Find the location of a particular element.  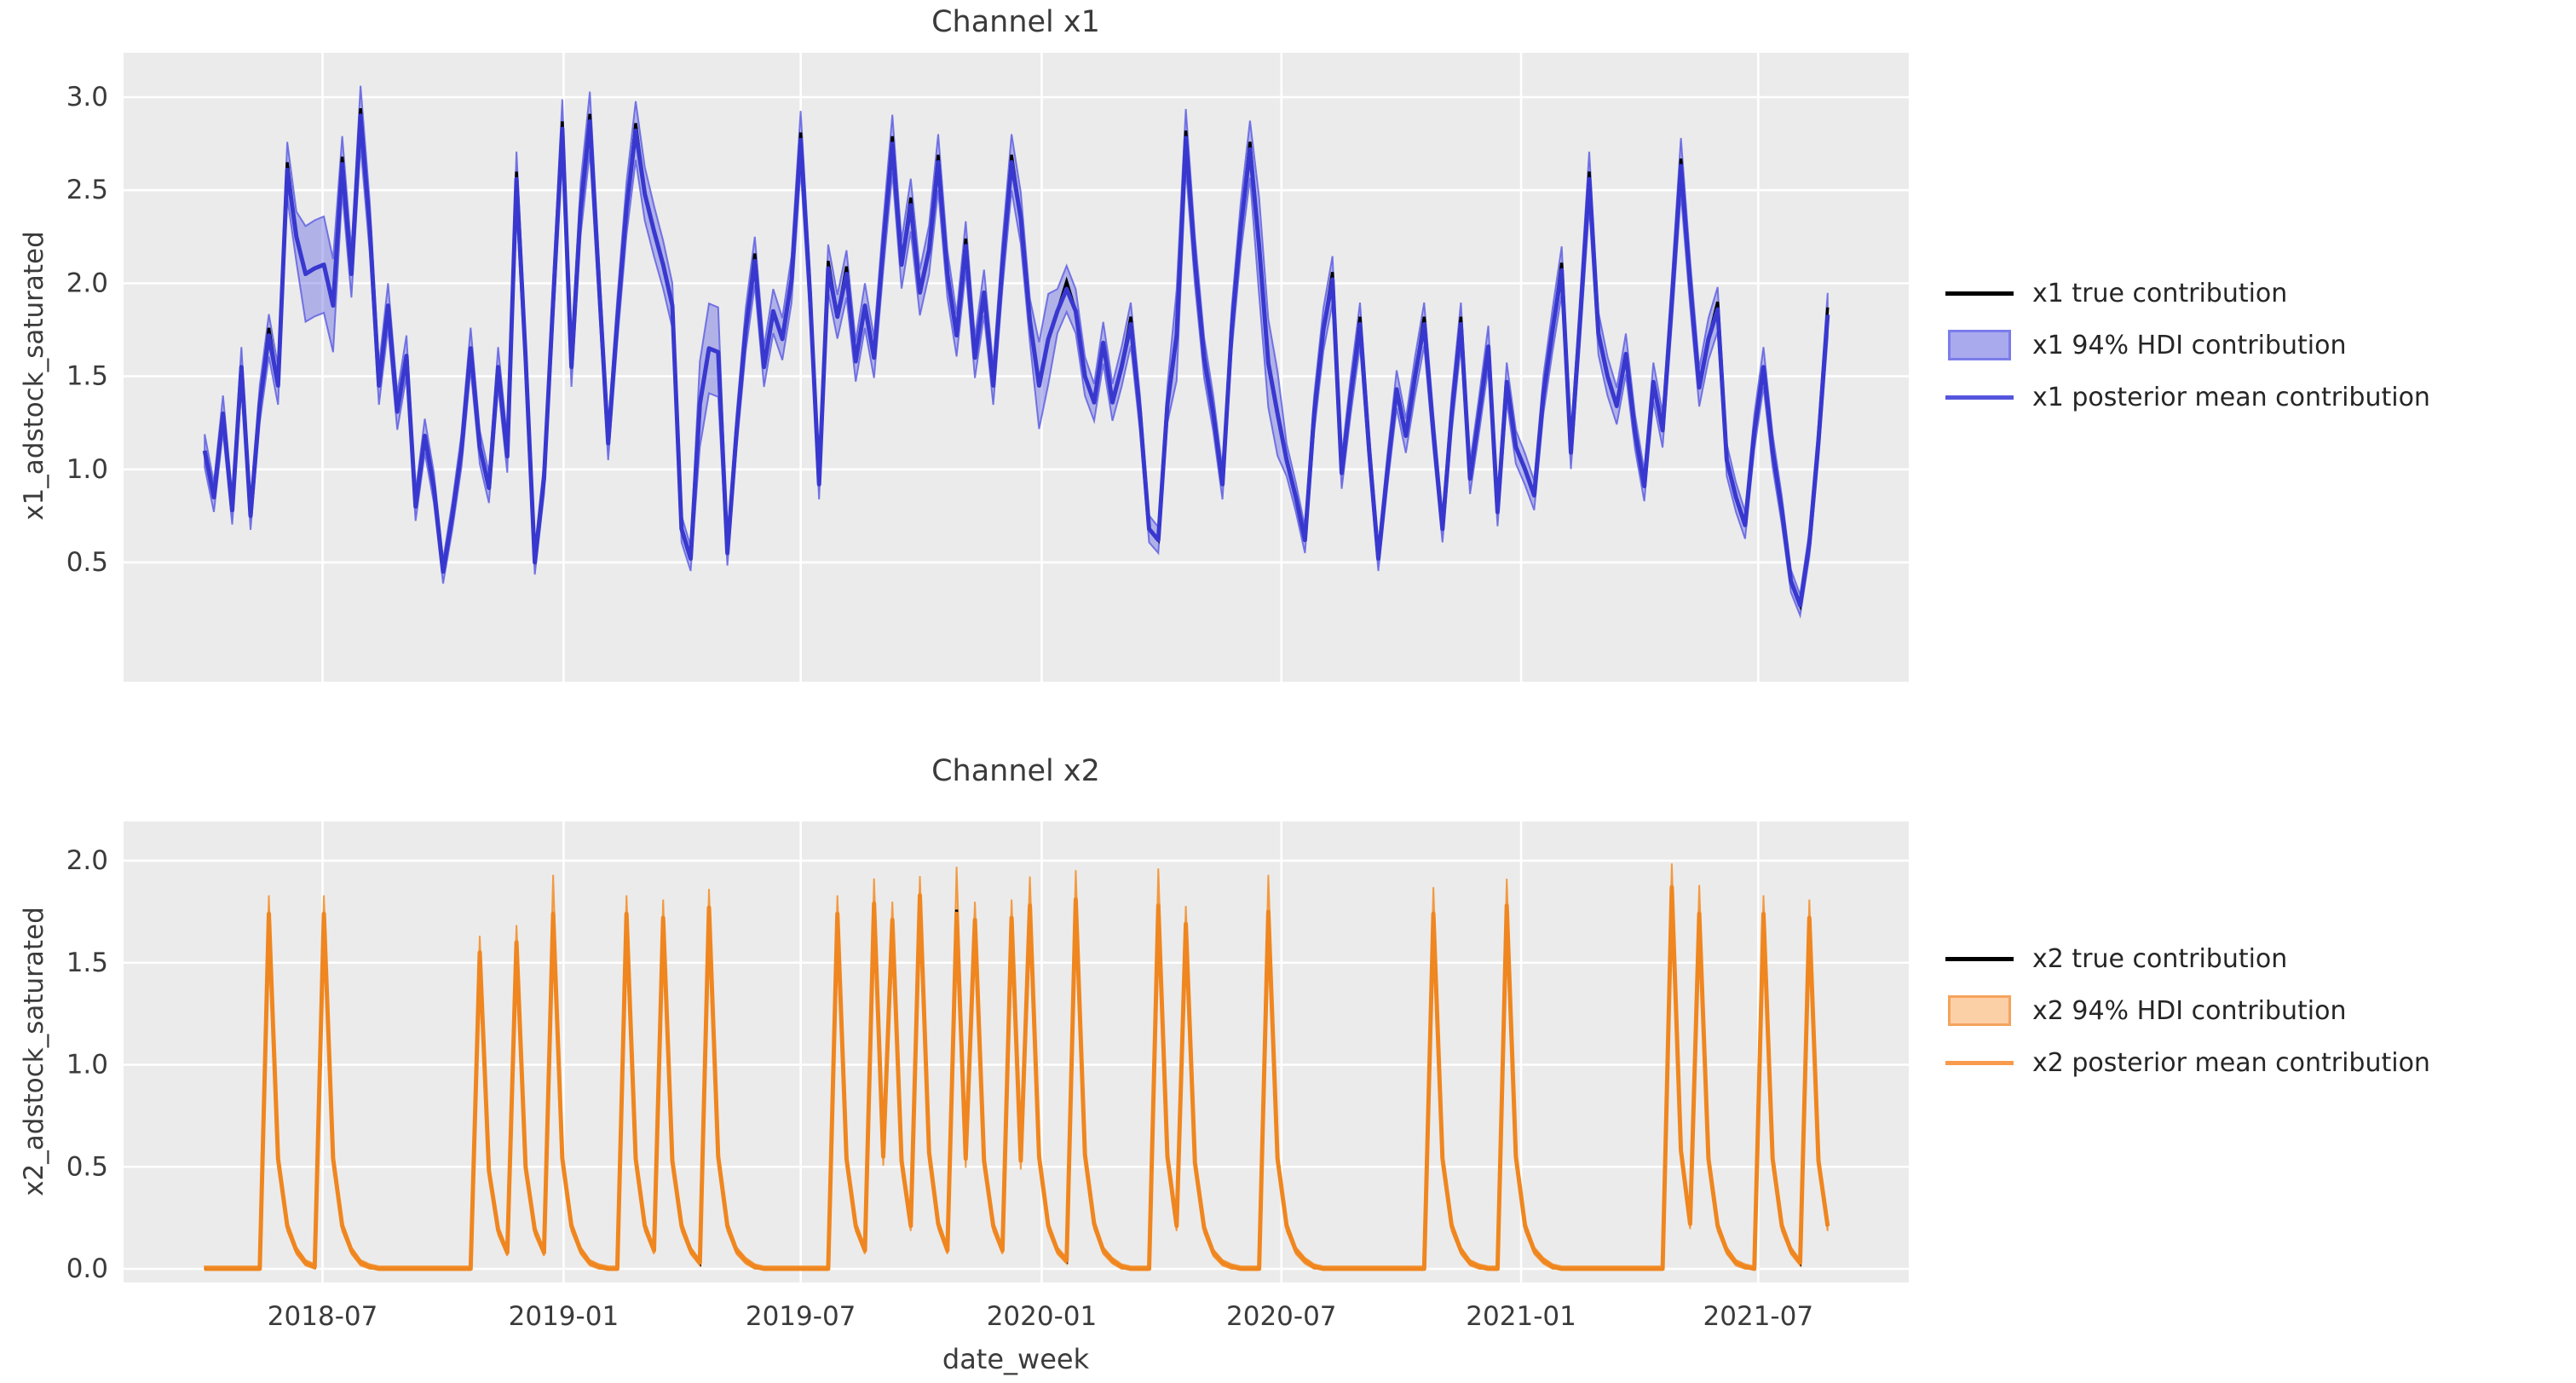

chart1-y-axis-label: x1_adstock_saturated is located at coordinates (34, 376).